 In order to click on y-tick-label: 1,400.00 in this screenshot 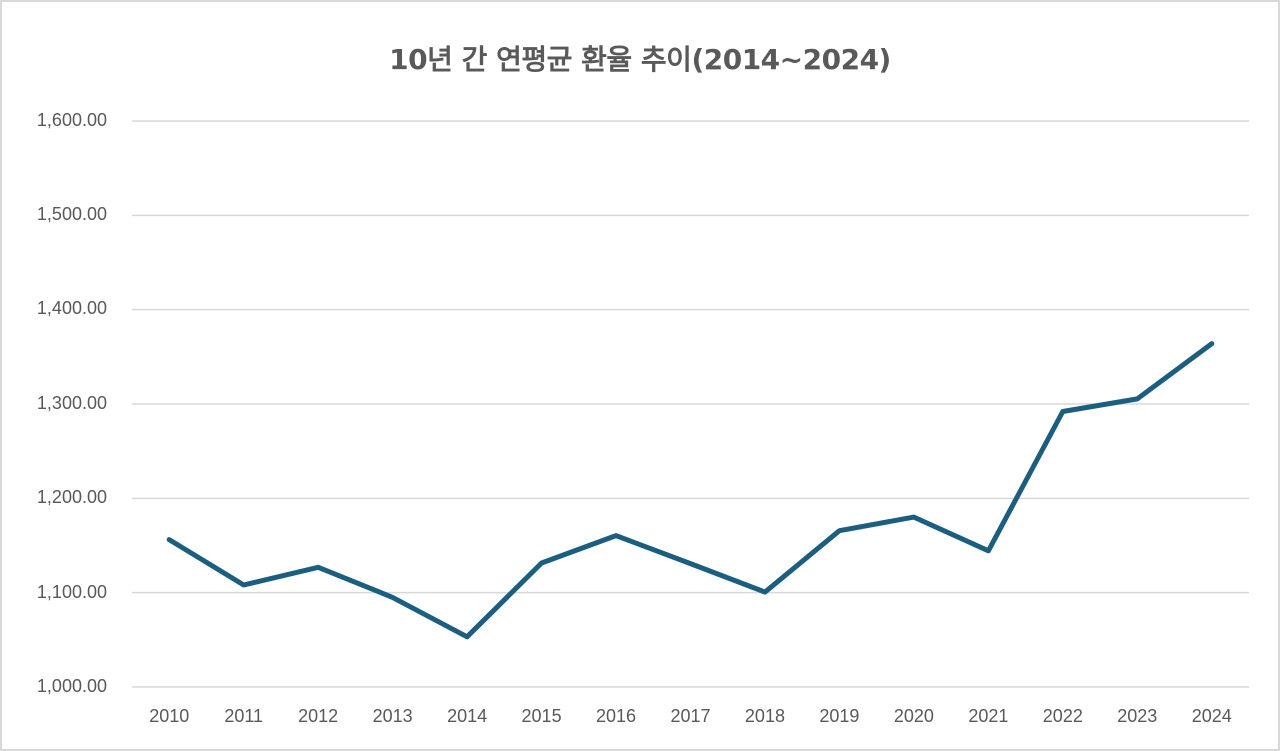, I will do `click(71, 308)`.